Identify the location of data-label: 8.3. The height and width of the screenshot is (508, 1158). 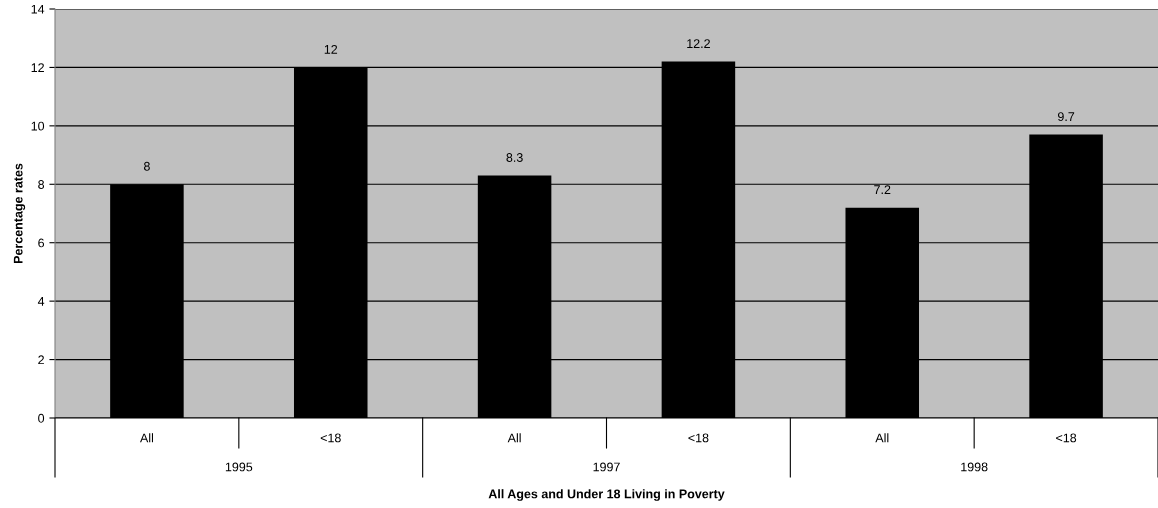
(514, 157).